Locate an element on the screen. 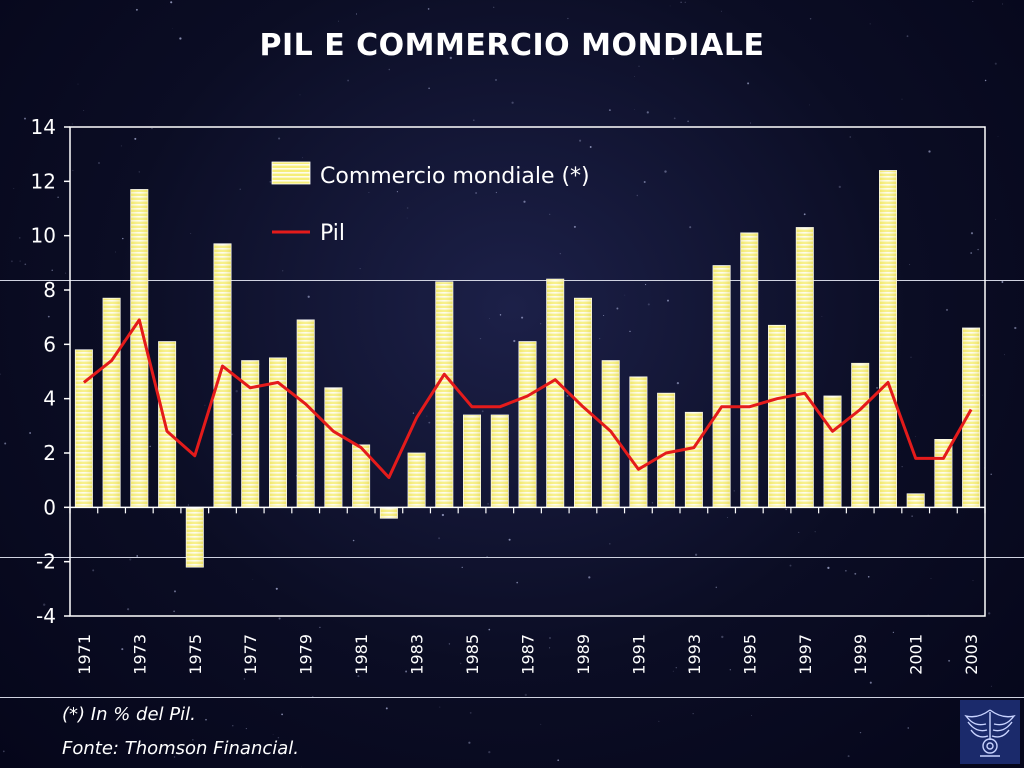  x-tick-label: 1993 is located at coordinates (694, 654).